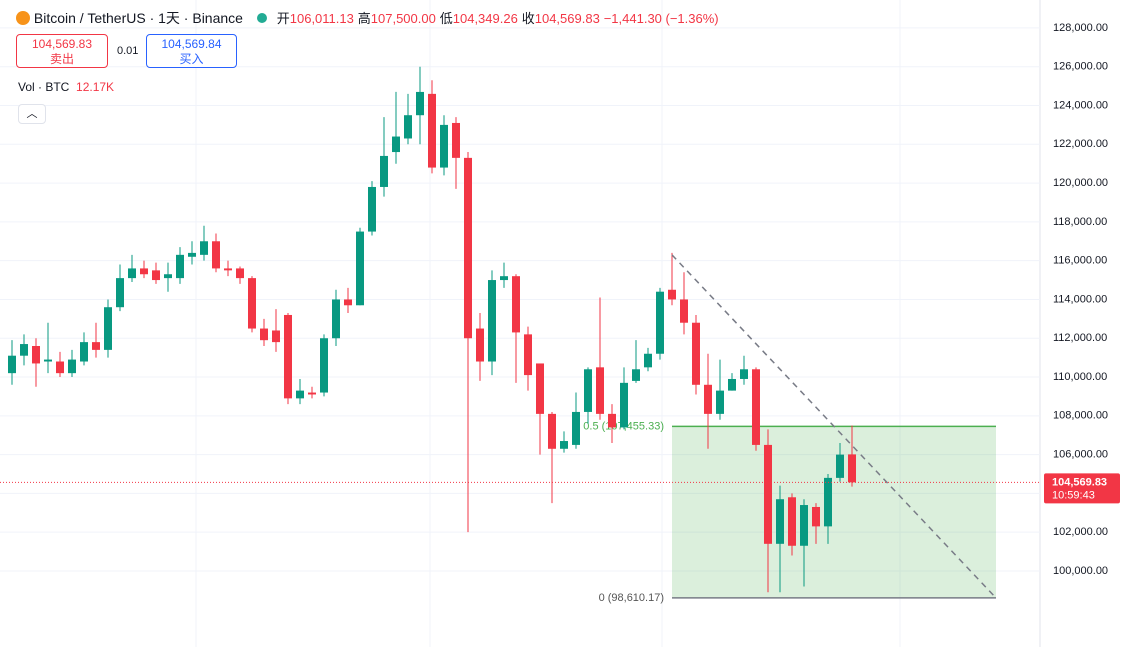  I want to click on symbol-title: Bitcoin / TetherUS · 1天 · Binance, so click(138, 18).